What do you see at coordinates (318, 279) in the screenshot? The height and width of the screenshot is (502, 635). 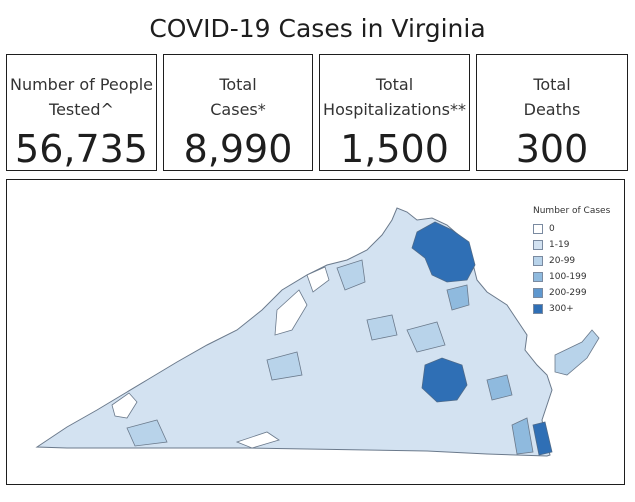 I see `county-0-north` at bounding box center [318, 279].